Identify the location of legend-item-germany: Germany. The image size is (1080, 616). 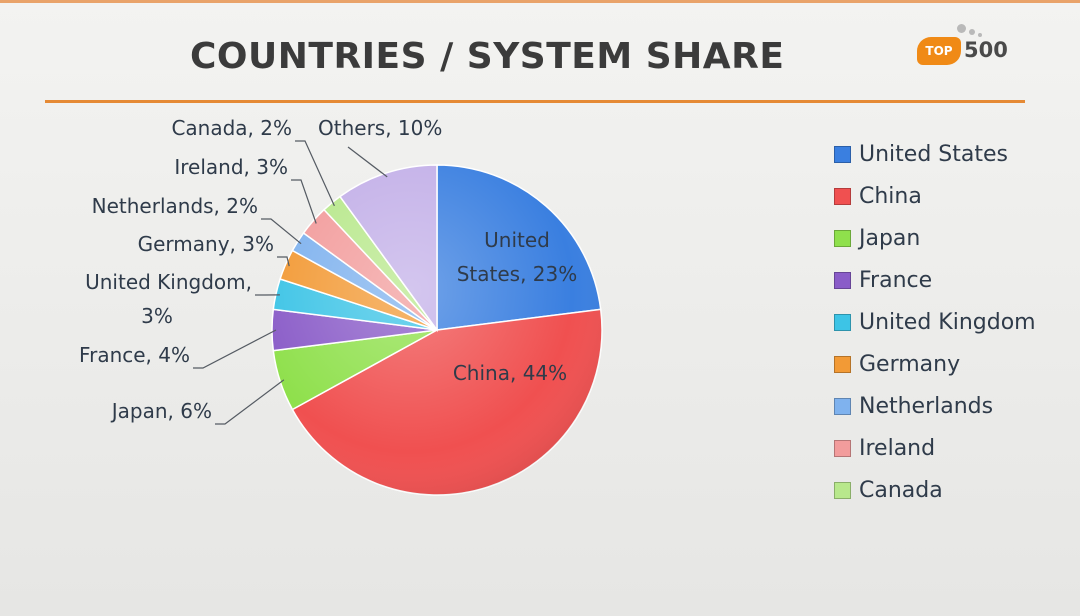
(935, 364).